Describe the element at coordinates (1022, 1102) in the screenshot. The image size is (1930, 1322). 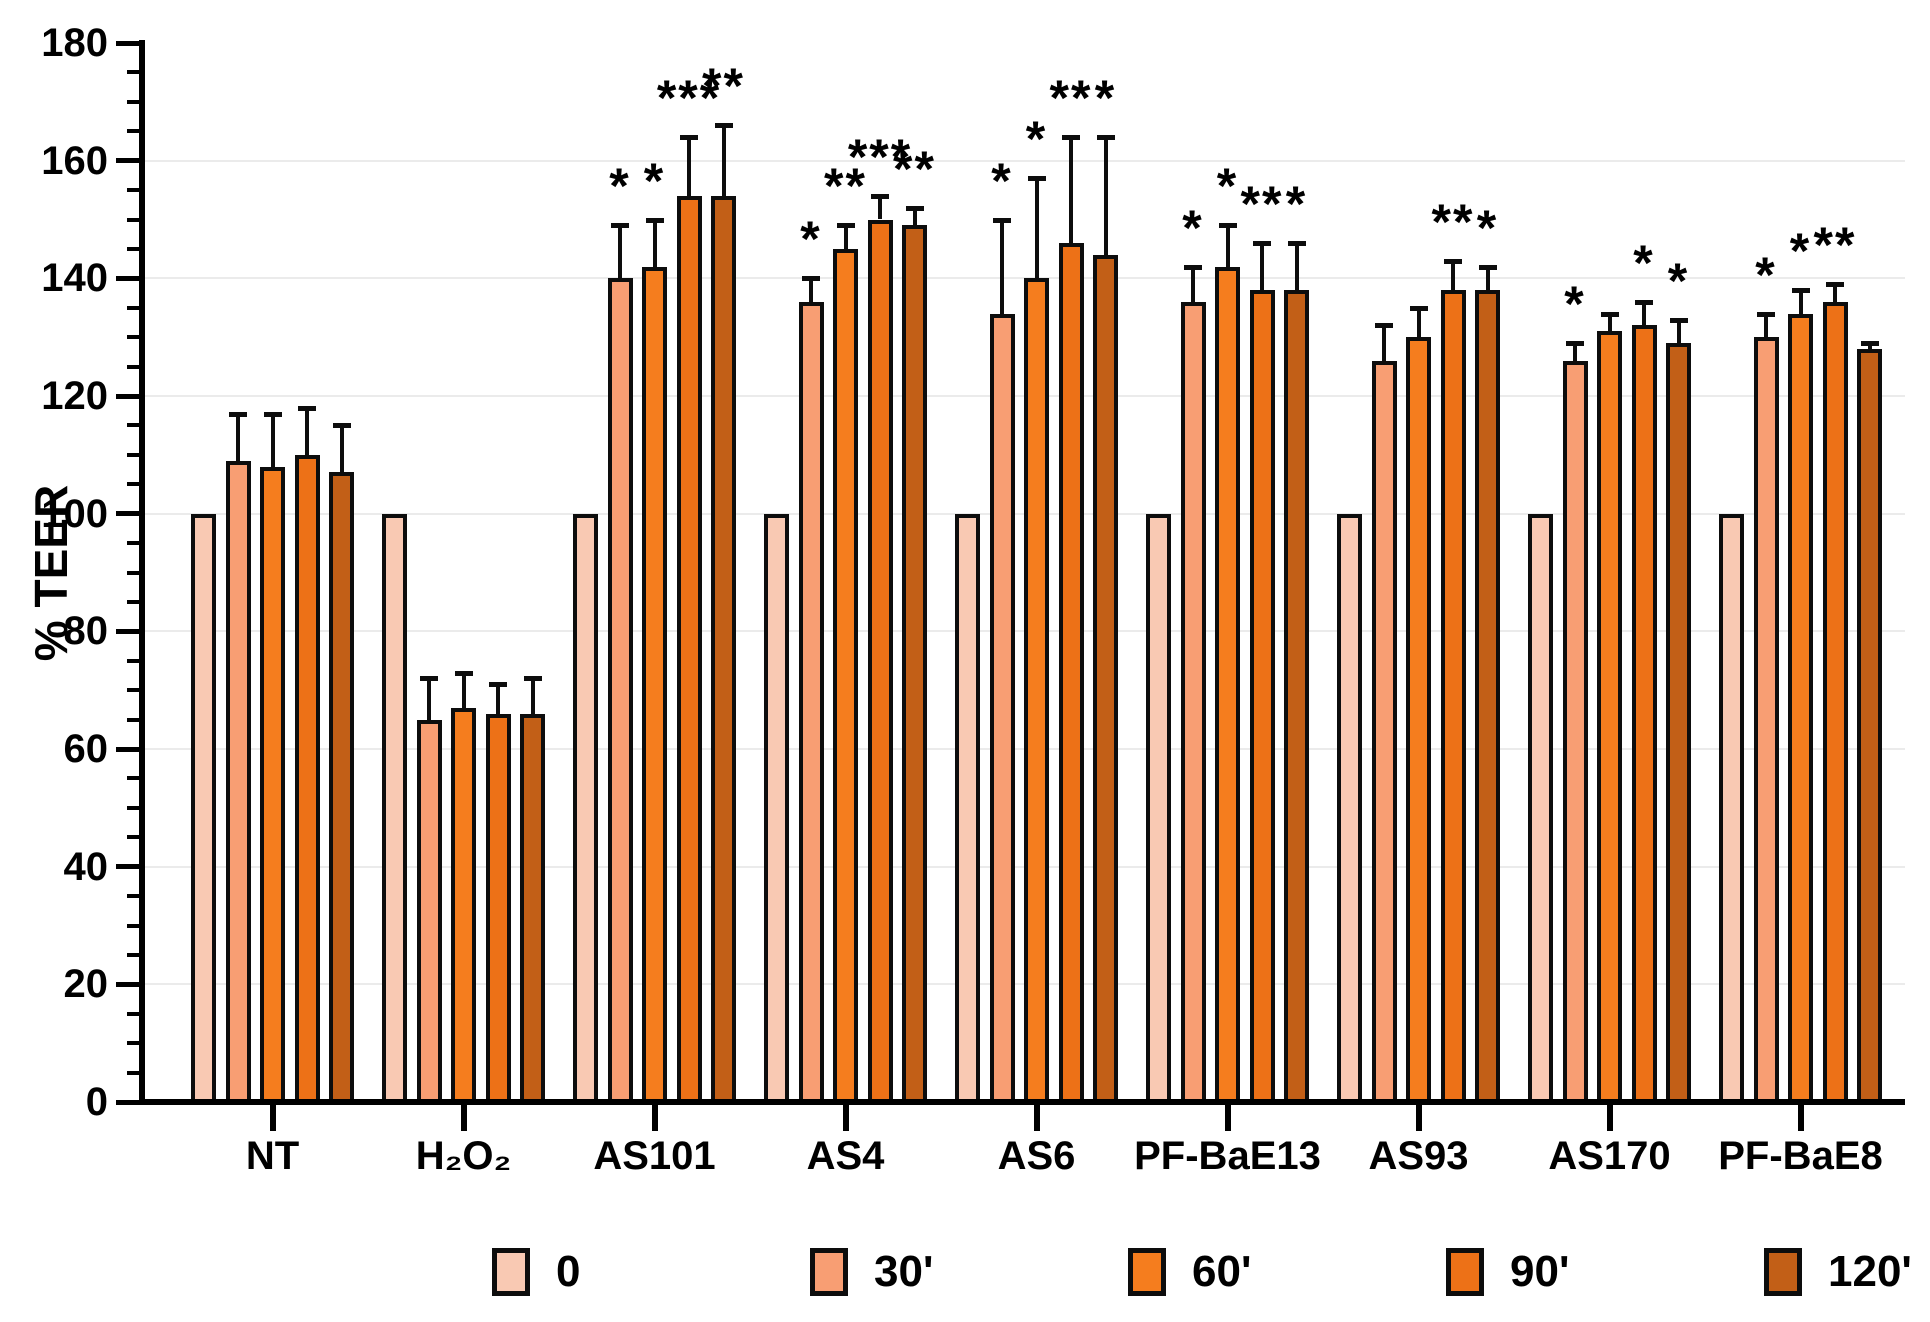
I see `x-axis-line` at that location.